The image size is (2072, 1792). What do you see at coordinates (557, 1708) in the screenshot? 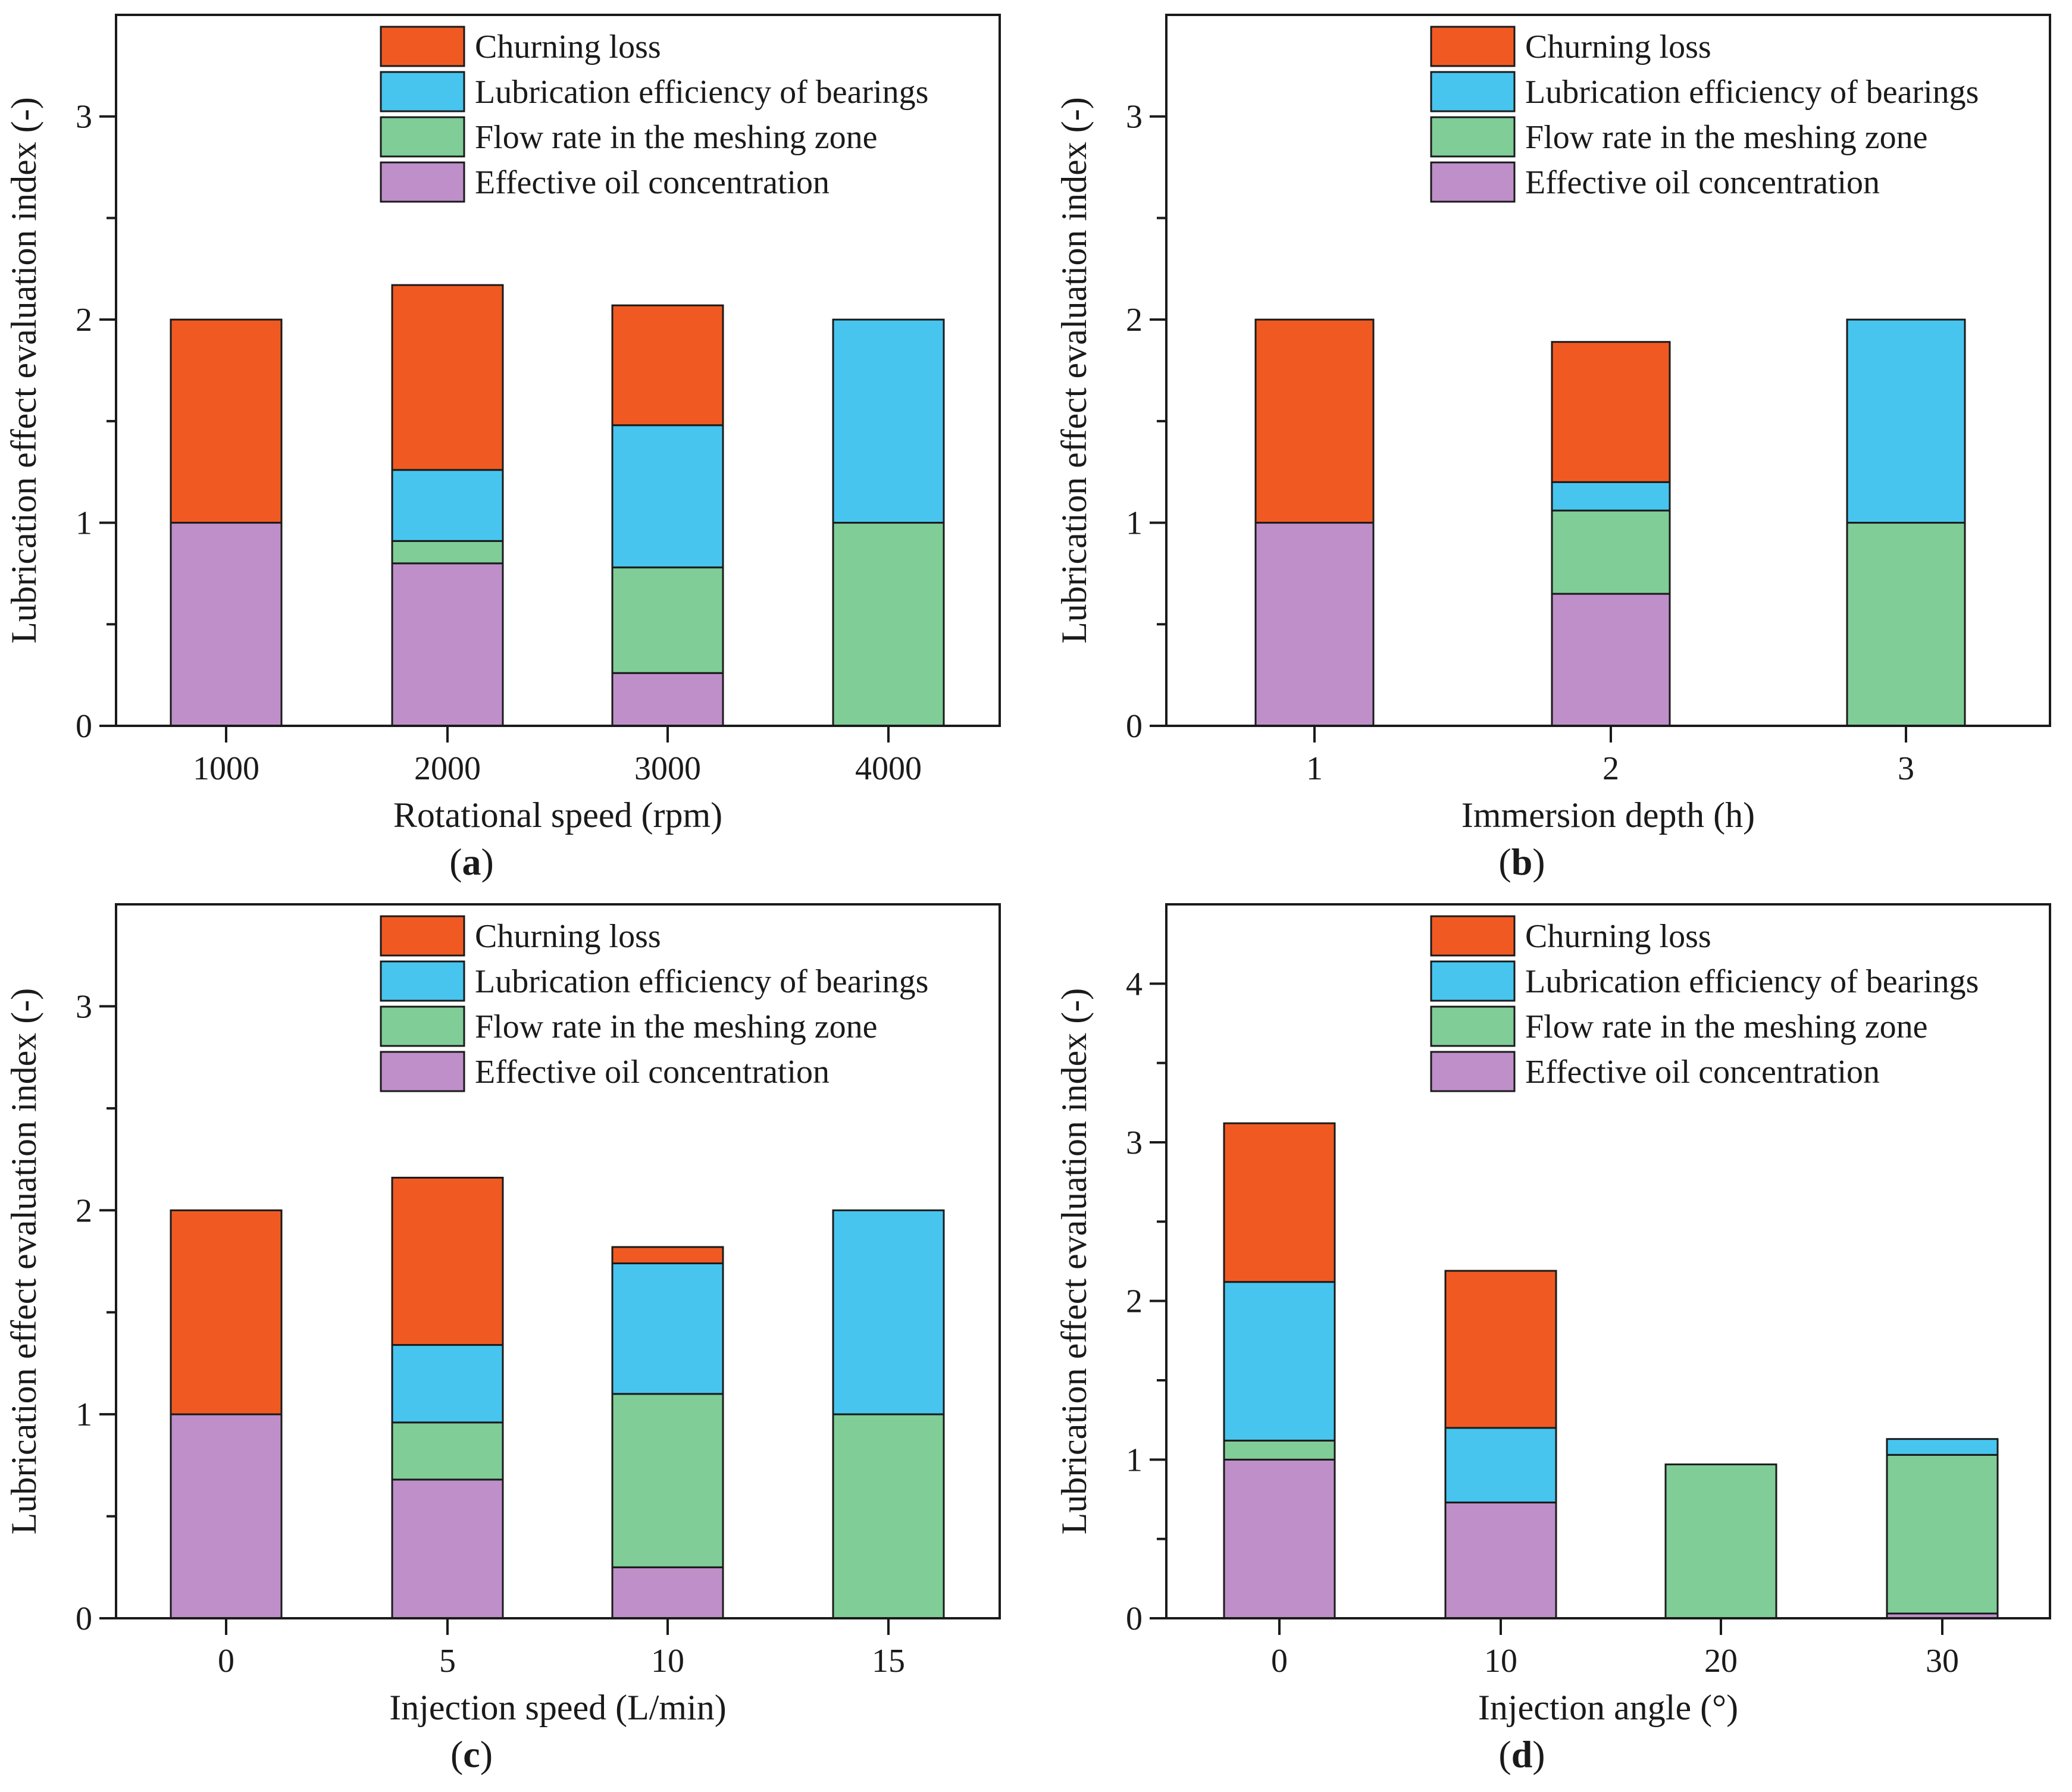
I see `x-axis-label: Injection speed (L/min)` at bounding box center [557, 1708].